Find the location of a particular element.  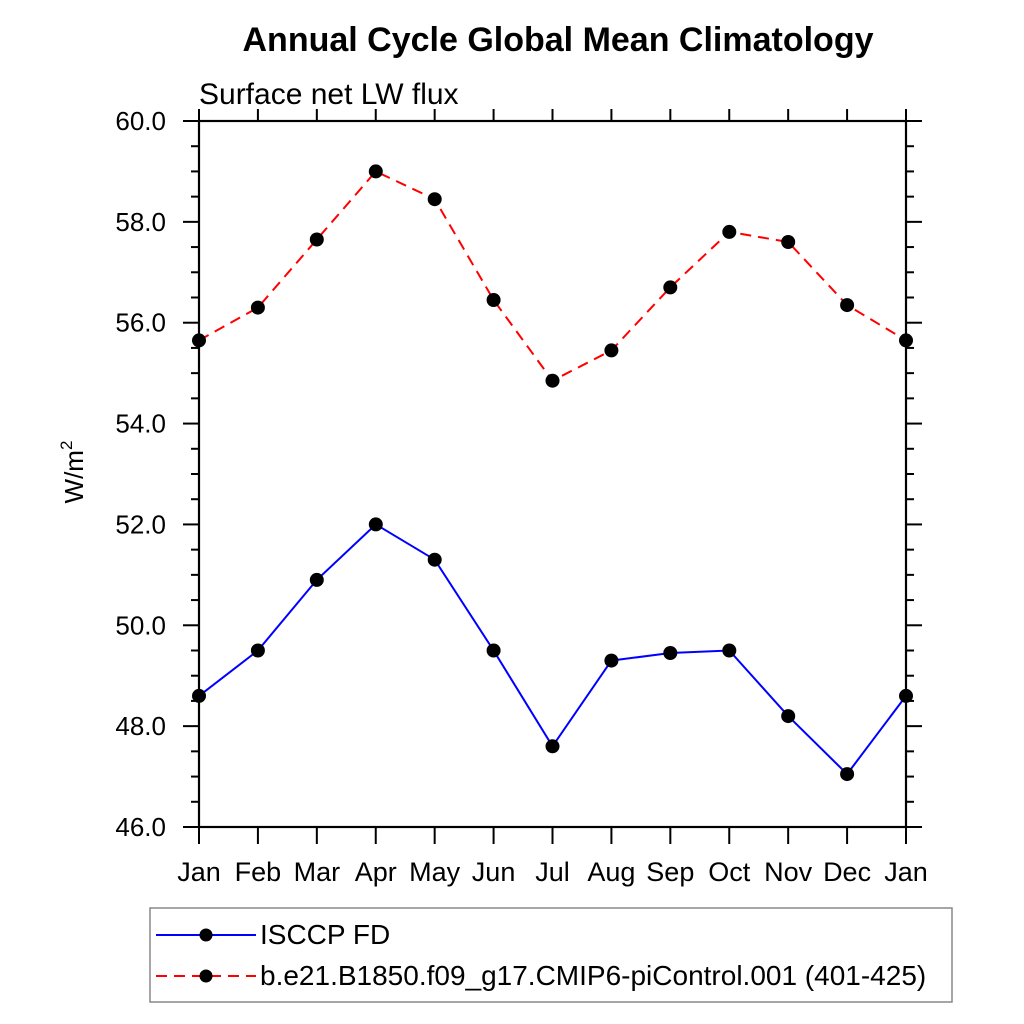

y-tick-label: 54.0 is located at coordinates (140, 424).